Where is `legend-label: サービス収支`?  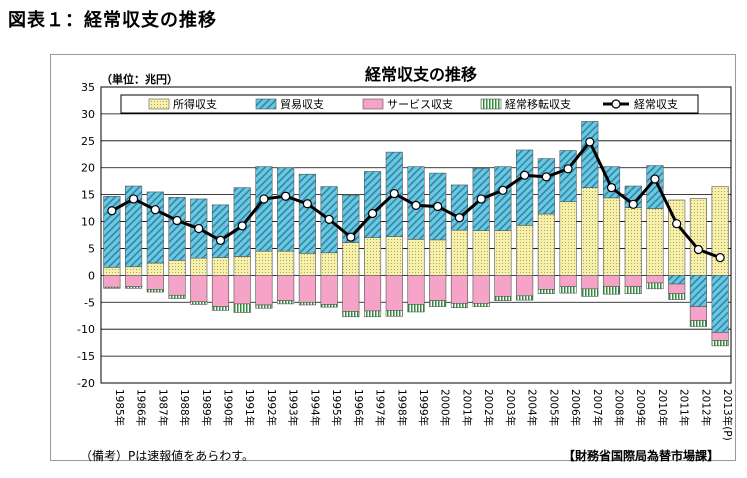 legend-label: サービス収支 is located at coordinates (420, 104).